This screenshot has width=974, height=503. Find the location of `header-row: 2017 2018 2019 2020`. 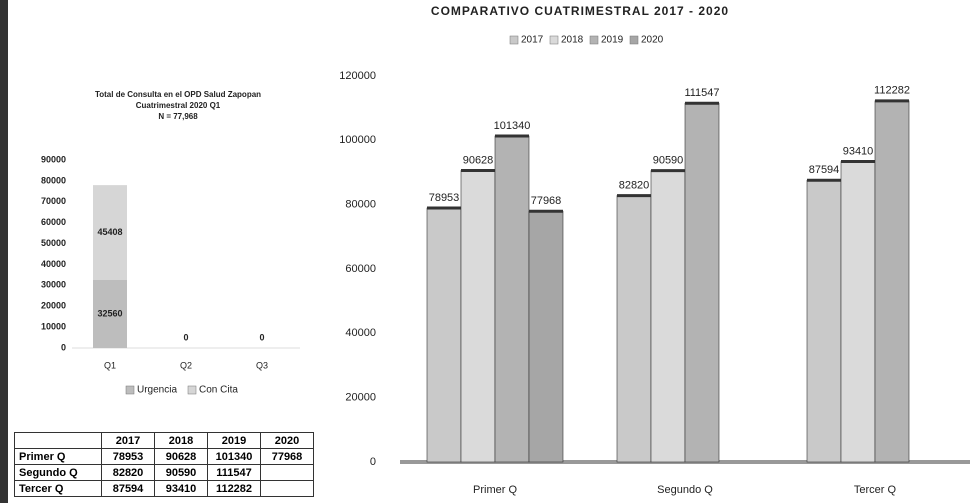

header-row: 2017 2018 2019 2020 is located at coordinates (164, 440).